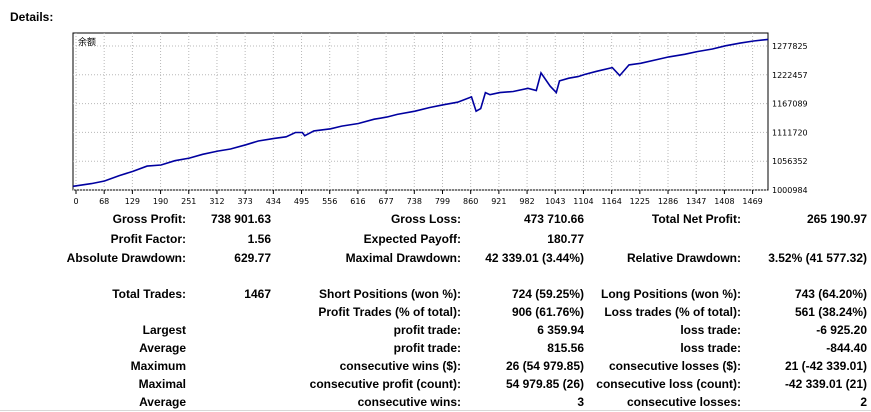  What do you see at coordinates (252, 258) in the screenshot?
I see `absolute-drawdown-value: 629.77` at bounding box center [252, 258].